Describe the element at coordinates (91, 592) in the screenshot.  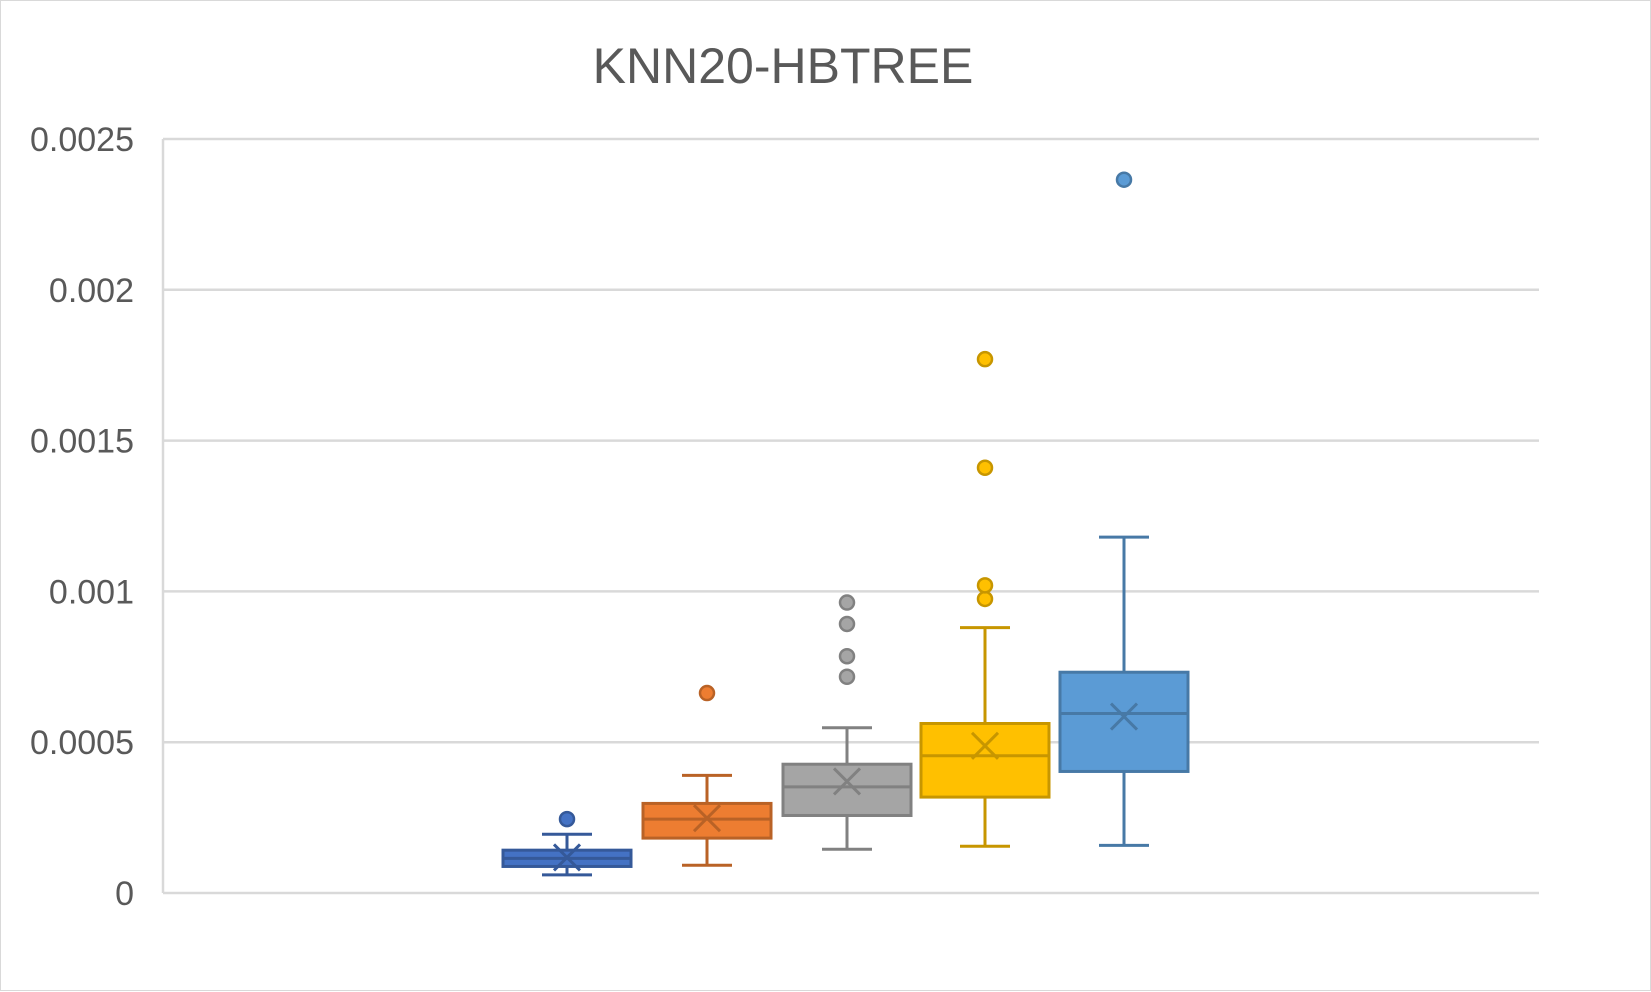
I see `y-tick-label: 0.001` at that location.